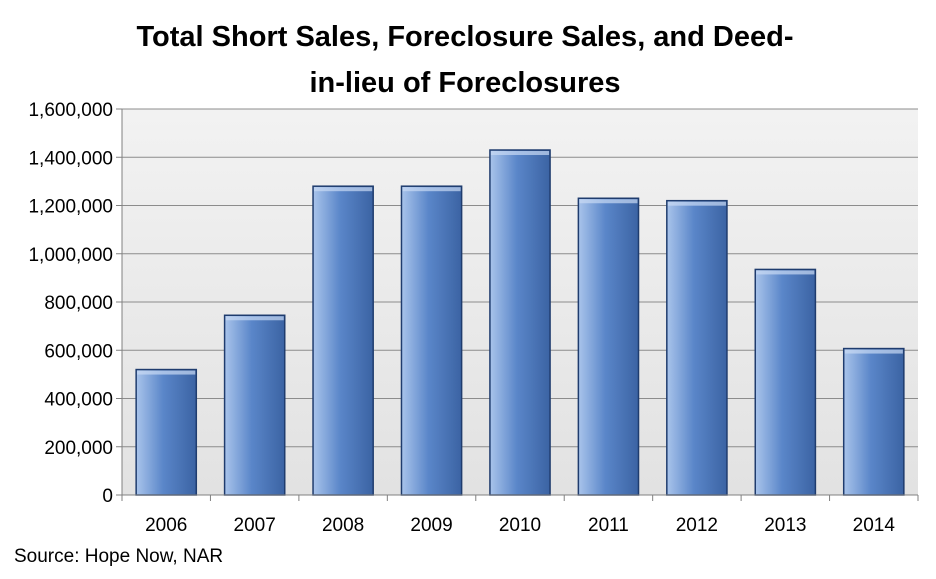 The height and width of the screenshot is (579, 936). Describe the element at coordinates (255, 525) in the screenshot. I see `x-tick-label: 2007` at that location.